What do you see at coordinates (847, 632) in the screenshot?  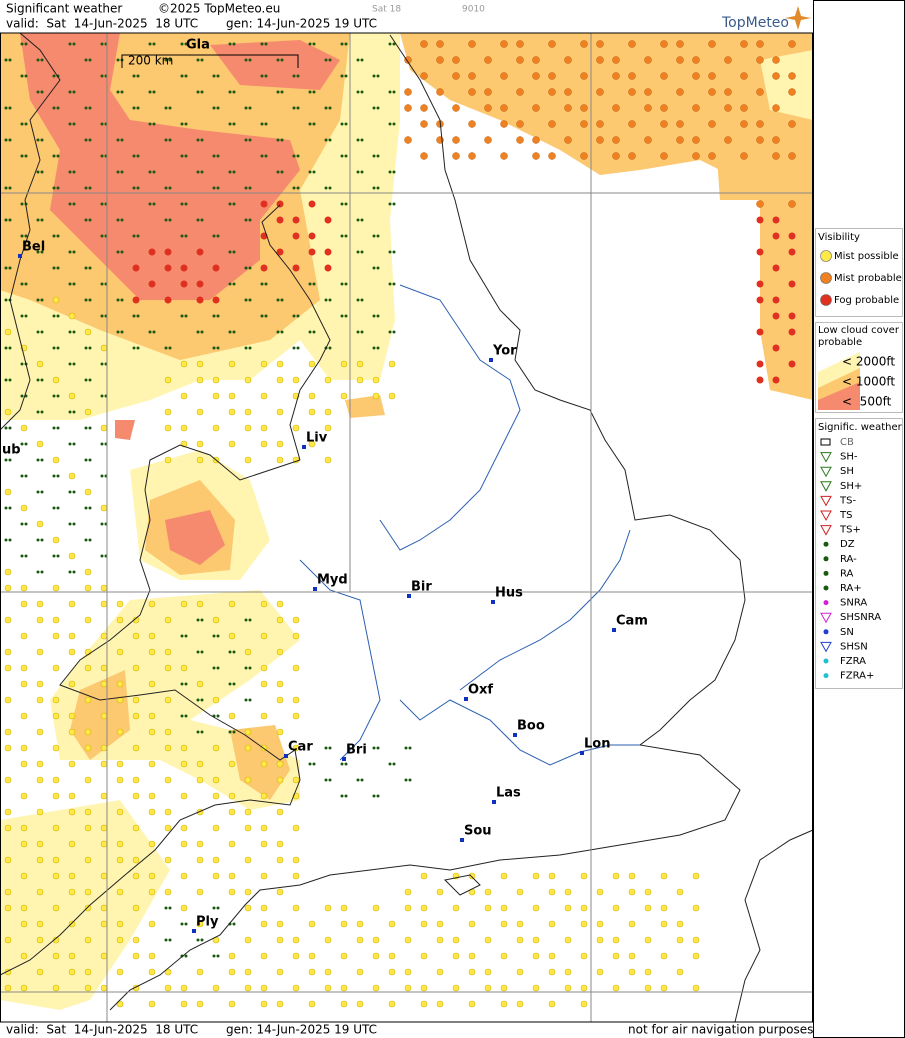 I see `legend-label: SN` at bounding box center [847, 632].